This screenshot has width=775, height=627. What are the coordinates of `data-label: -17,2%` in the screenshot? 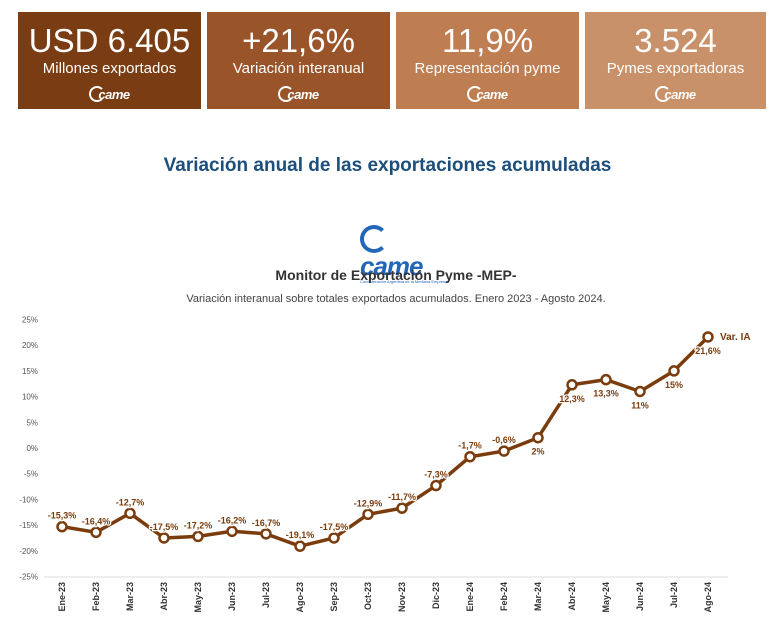 It's located at (198, 525).